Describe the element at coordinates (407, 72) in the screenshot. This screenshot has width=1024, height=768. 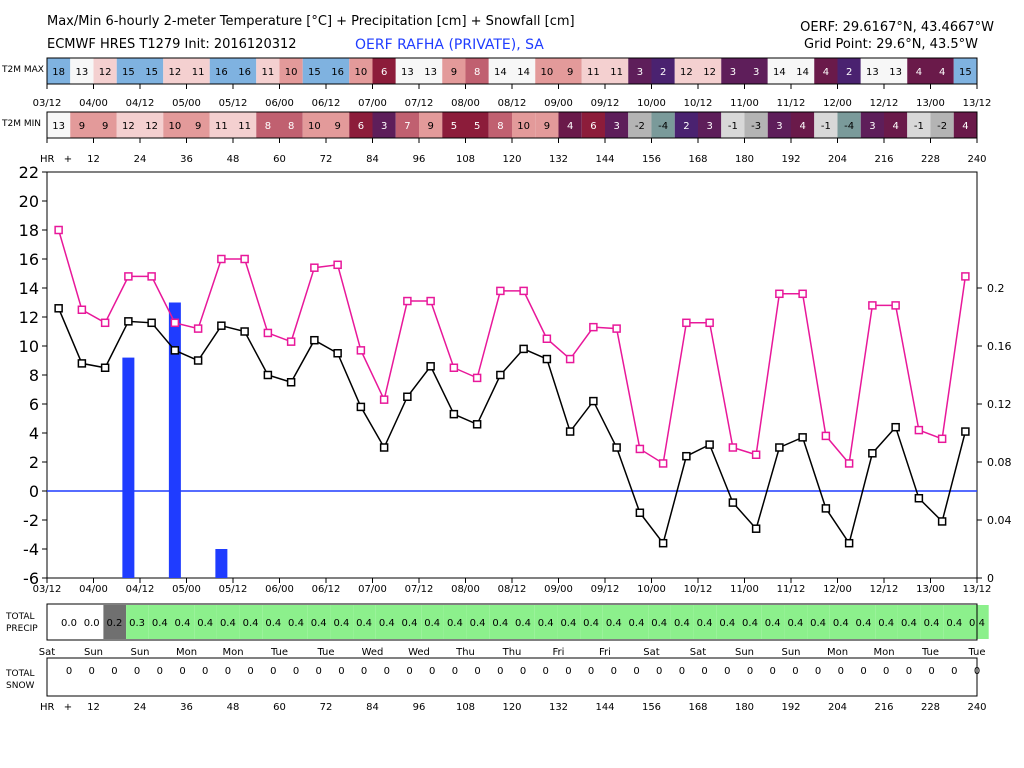
I see `tmax-value: 13` at that location.